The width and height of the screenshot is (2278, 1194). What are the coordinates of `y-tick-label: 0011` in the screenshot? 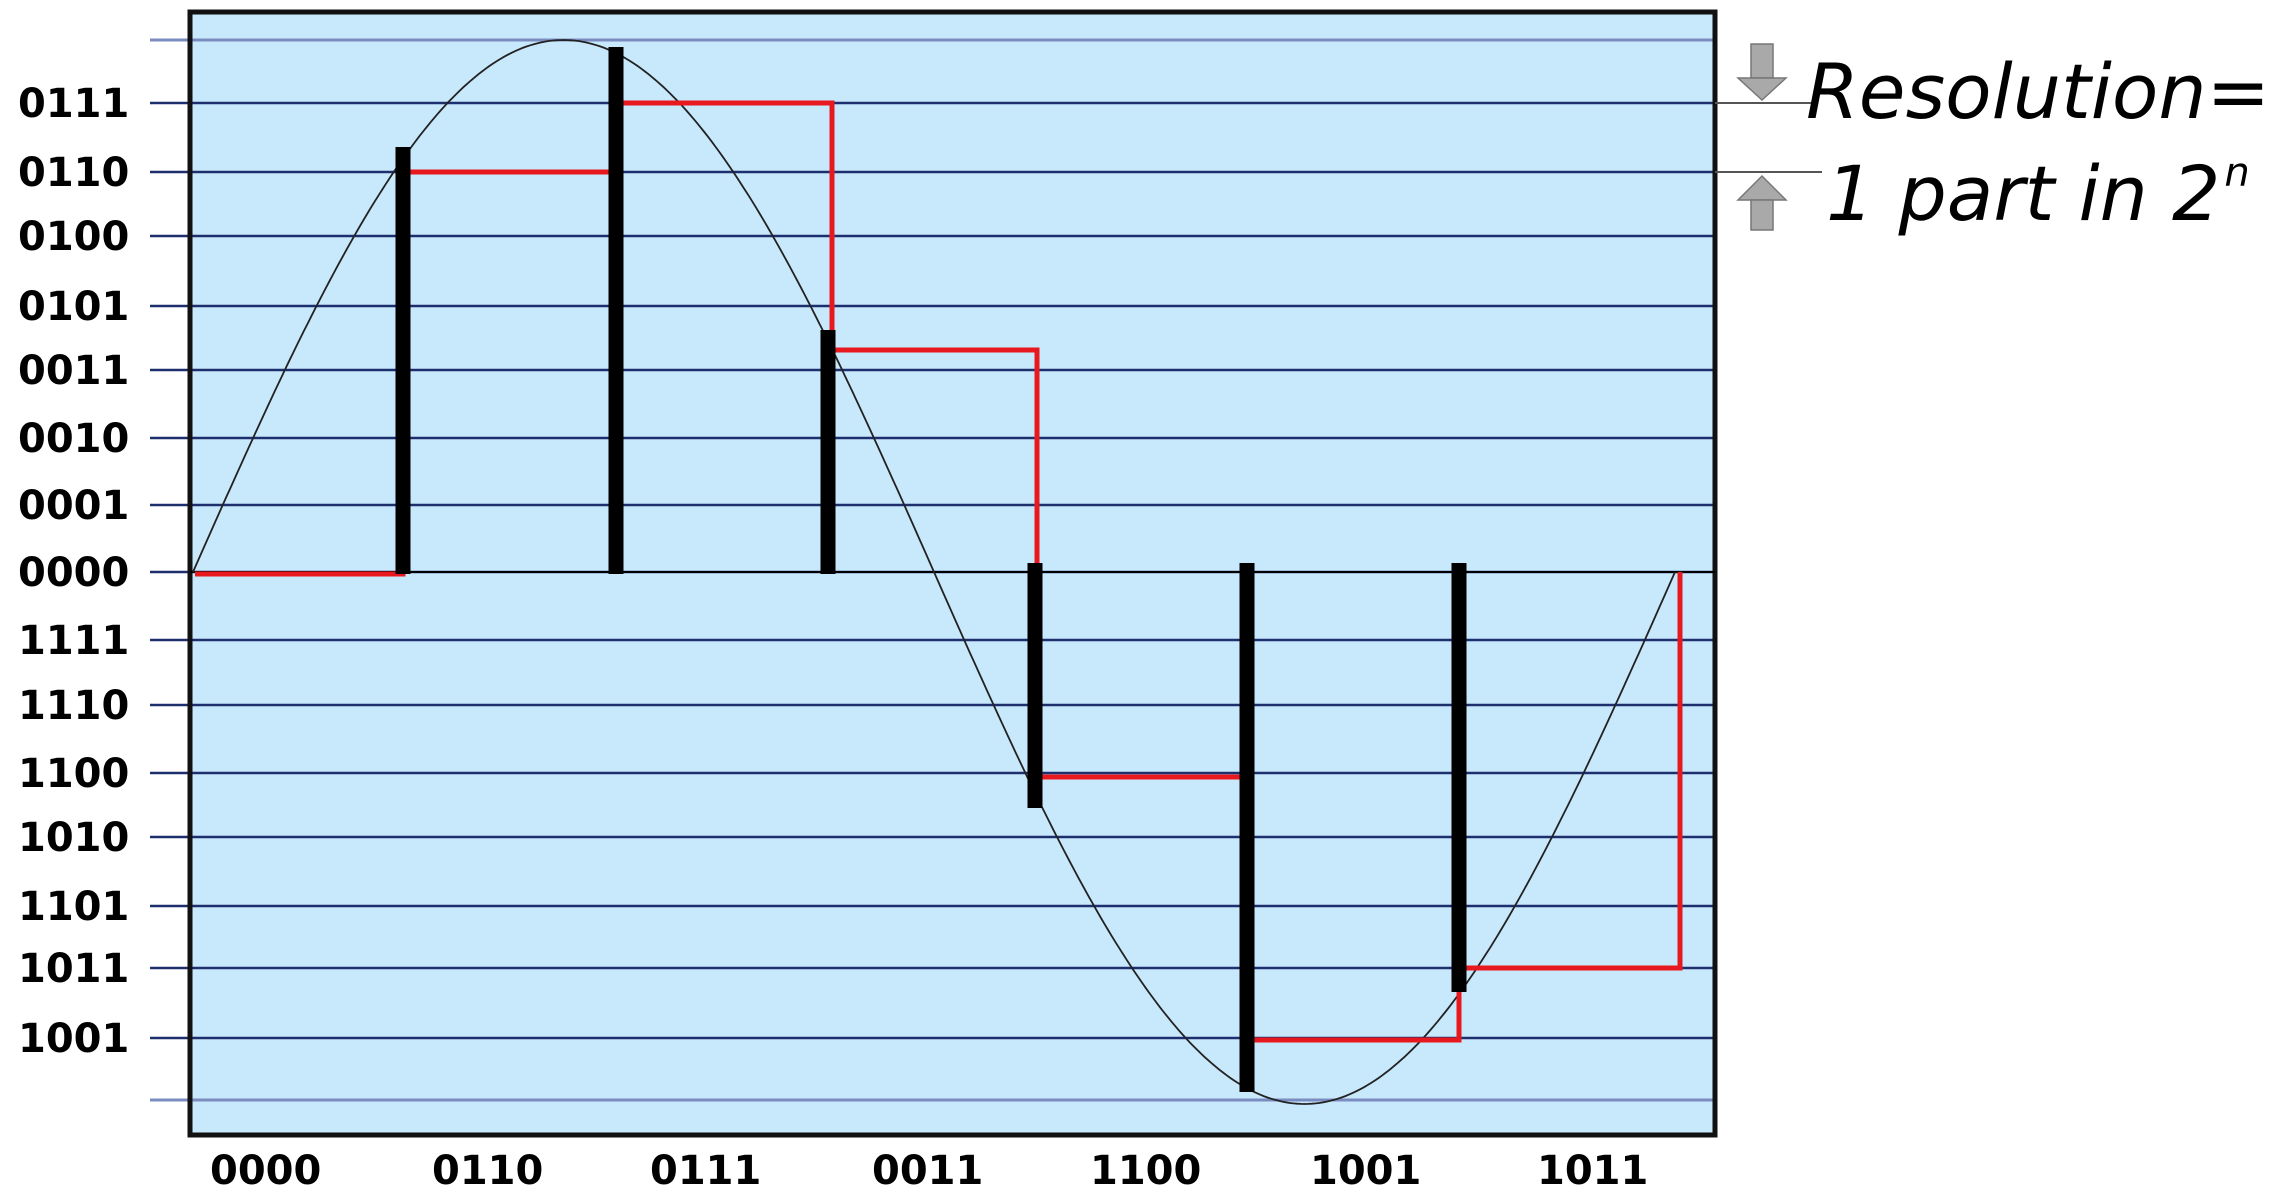 It's located at (73, 371).